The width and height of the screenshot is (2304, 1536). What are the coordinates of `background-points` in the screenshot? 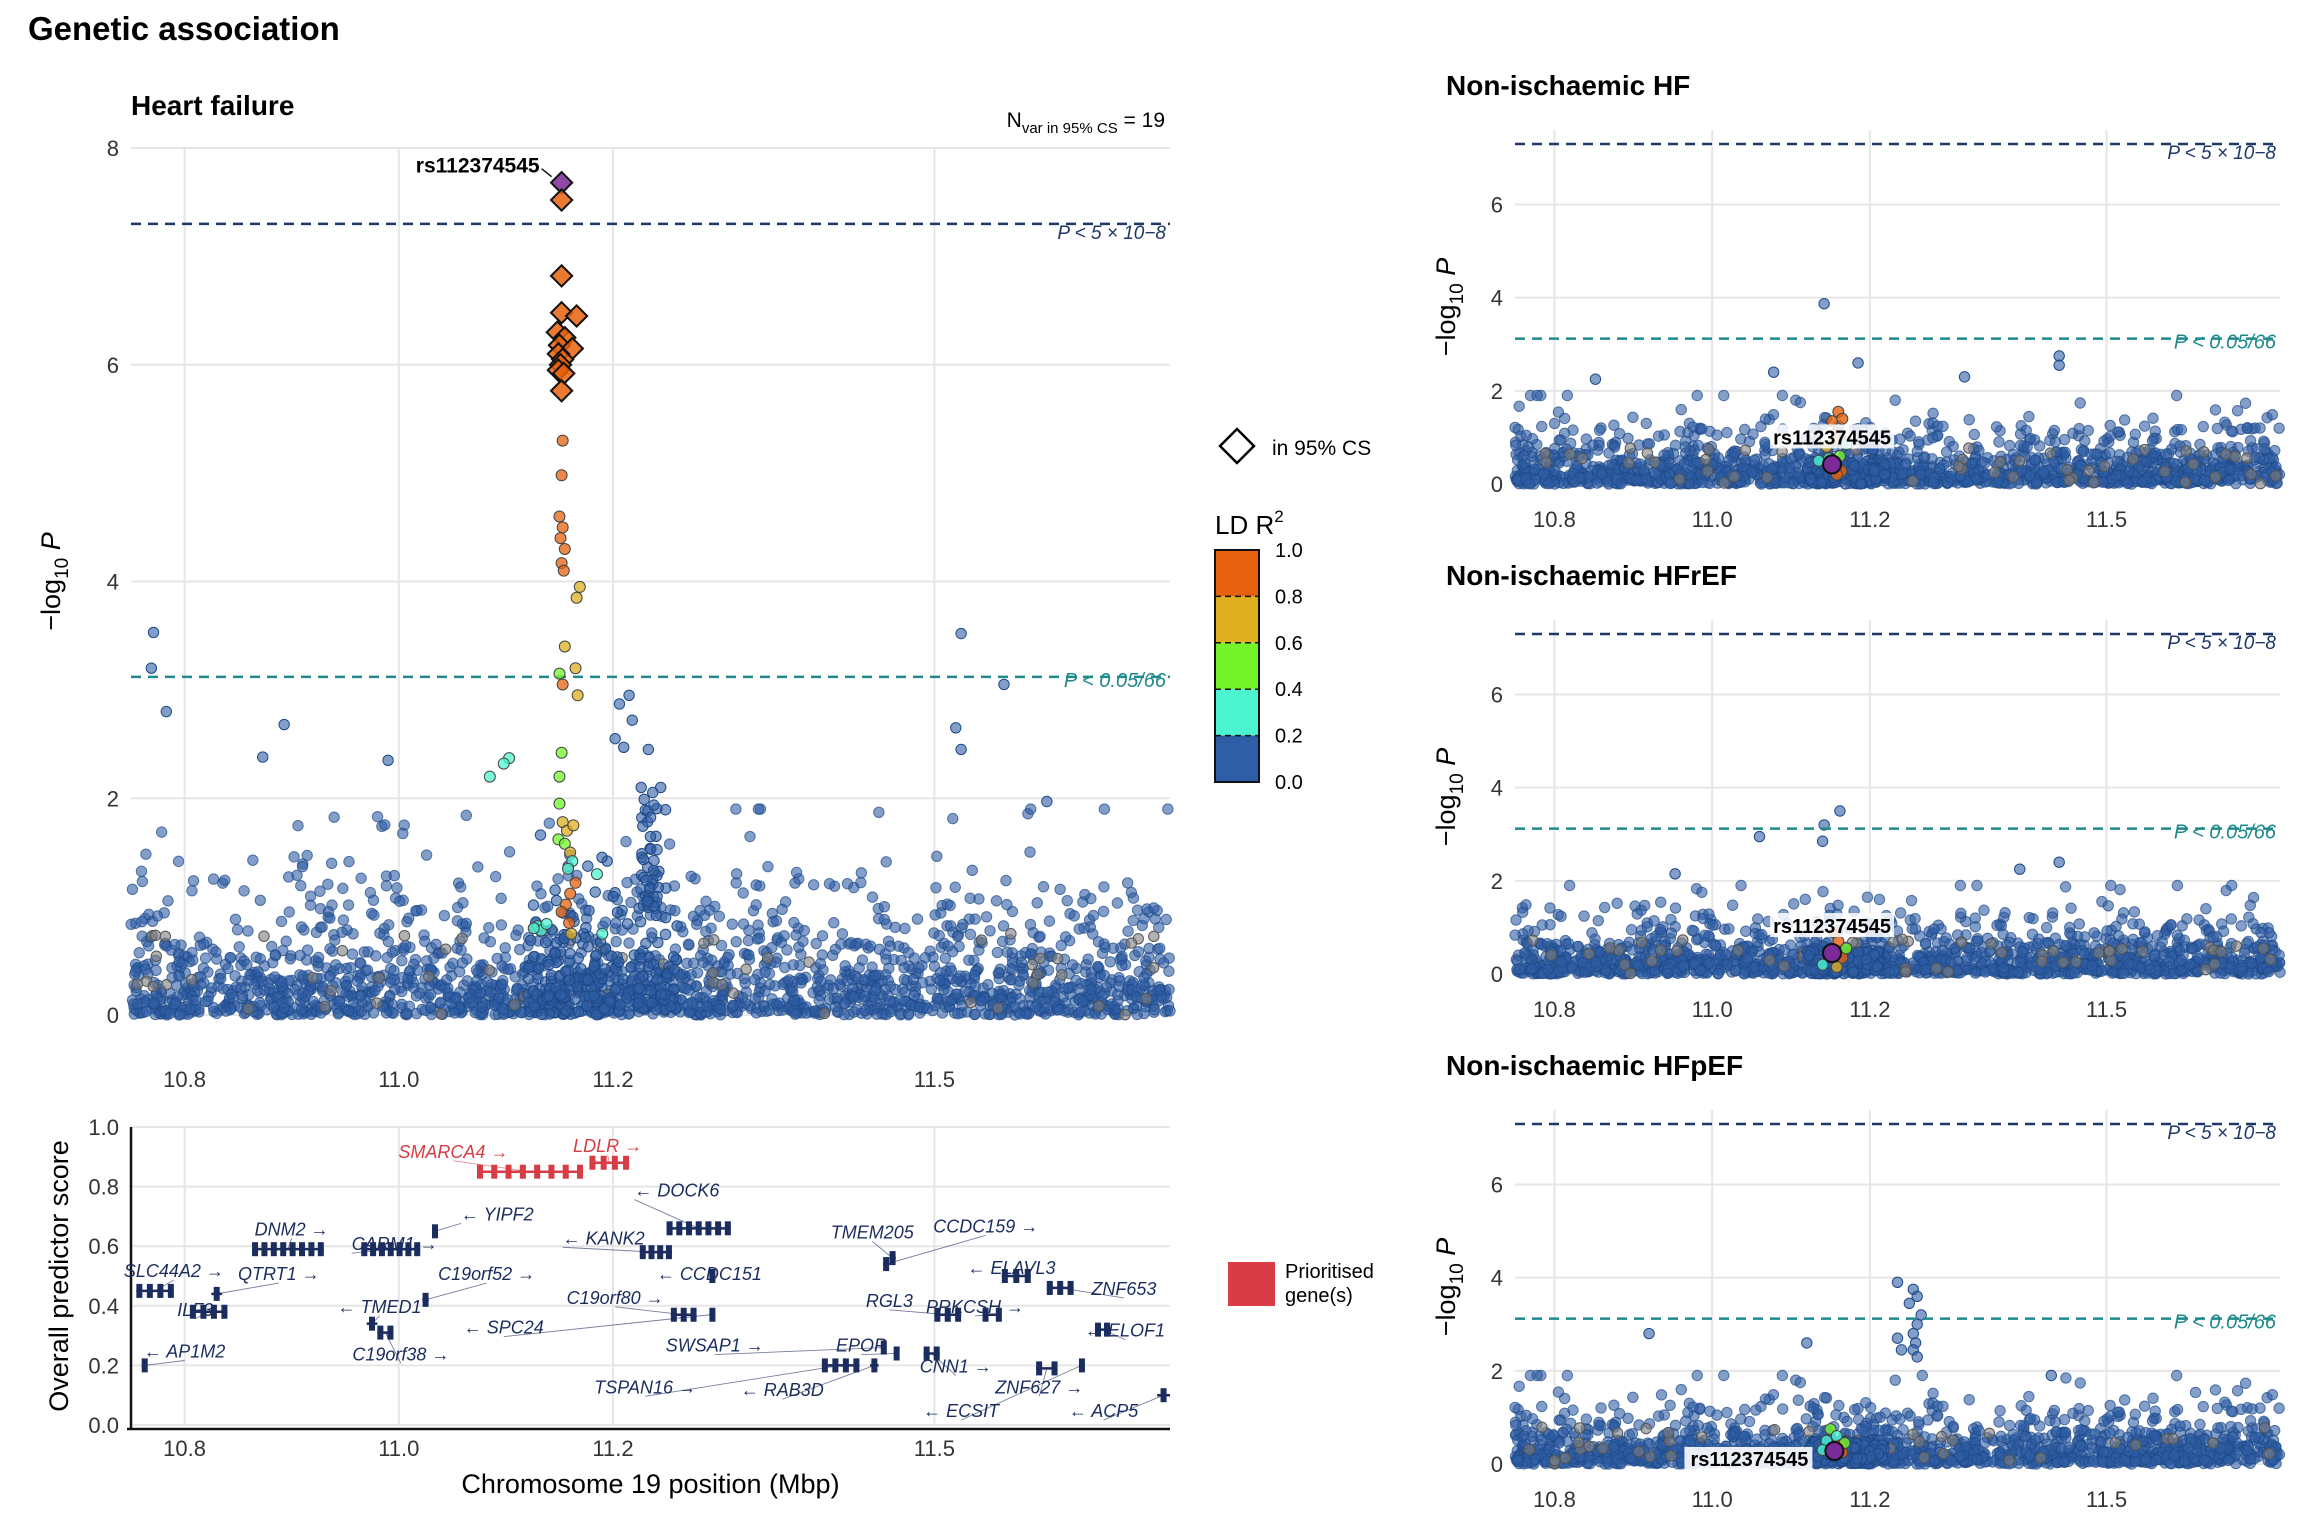 It's located at (1897, 892).